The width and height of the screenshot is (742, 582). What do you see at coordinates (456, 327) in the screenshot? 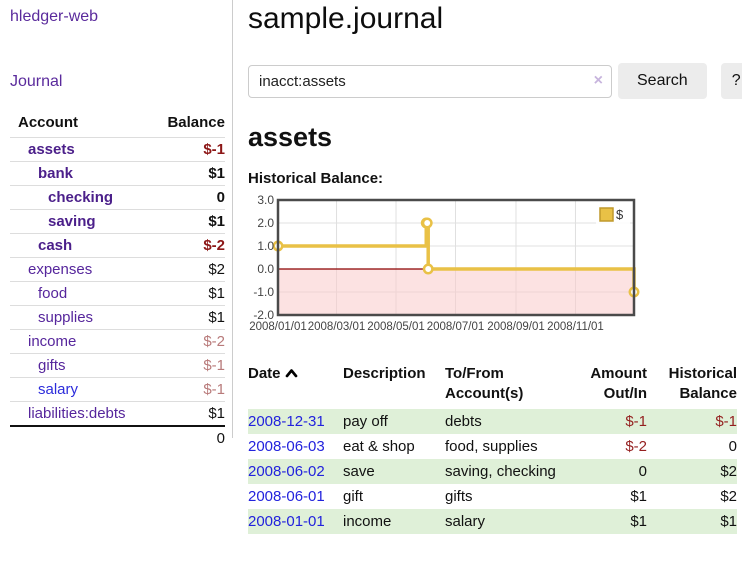
I see `svg-text: 2008/07/01` at bounding box center [456, 327].